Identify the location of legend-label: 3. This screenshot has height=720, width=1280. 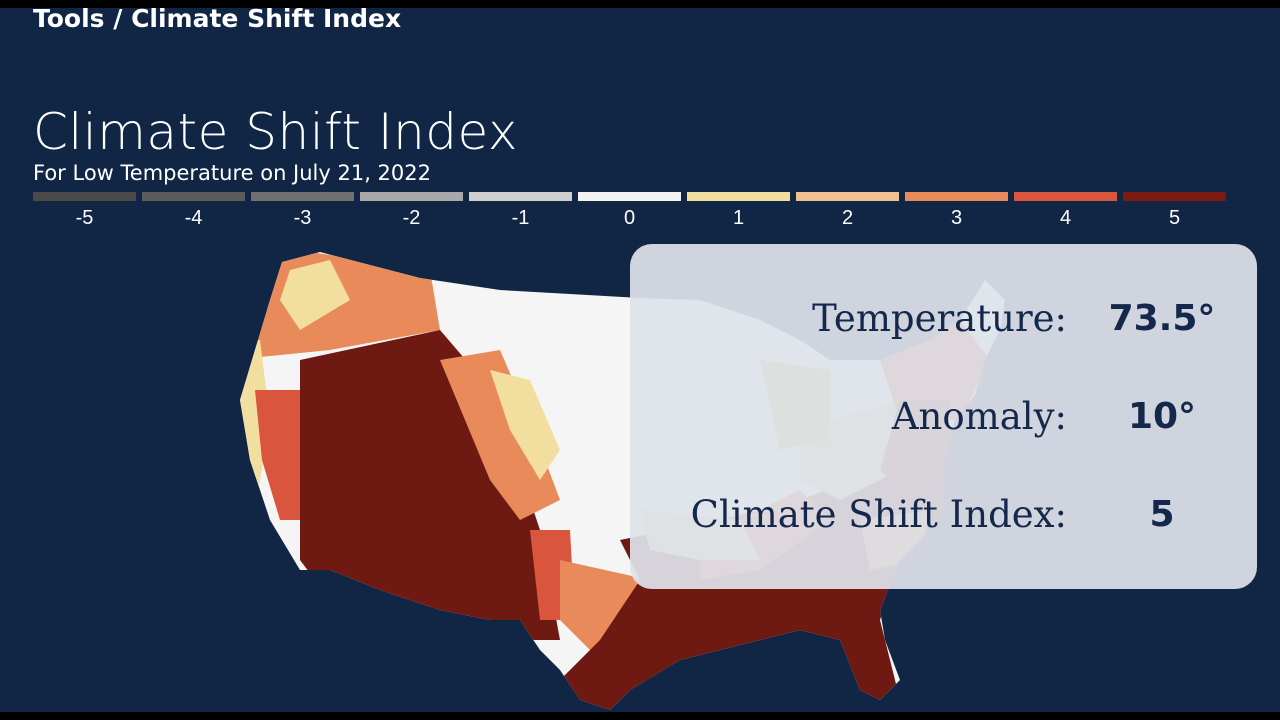
(956, 218).